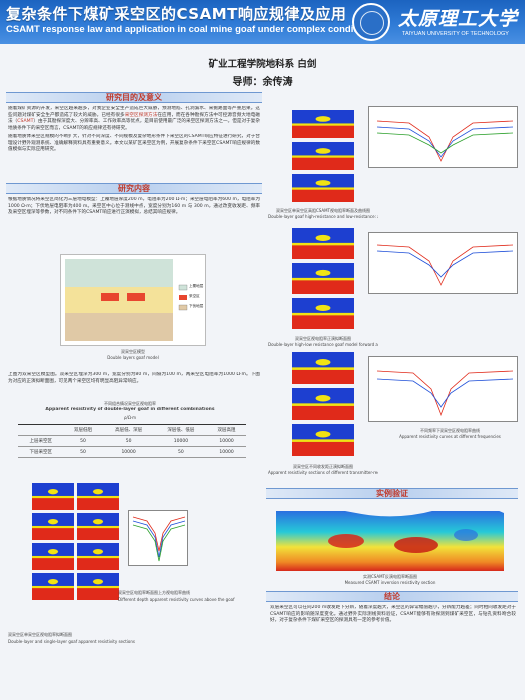  Describe the element at coordinates (134, 97) in the screenshot. I see `section-title-background: 研究目的及意义` at that location.